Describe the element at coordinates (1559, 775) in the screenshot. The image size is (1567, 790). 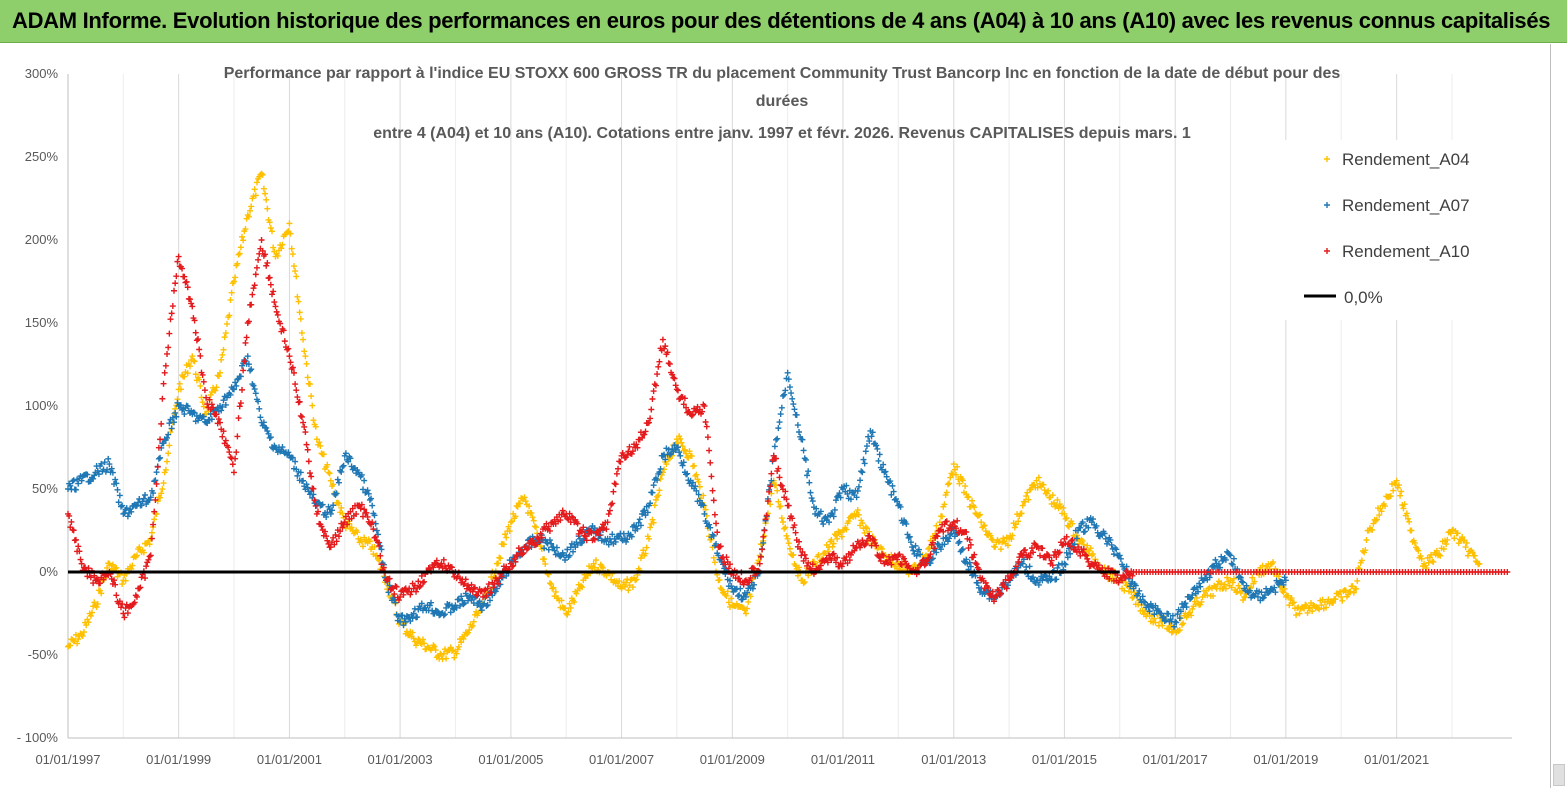
I see `scroll-handle` at that location.